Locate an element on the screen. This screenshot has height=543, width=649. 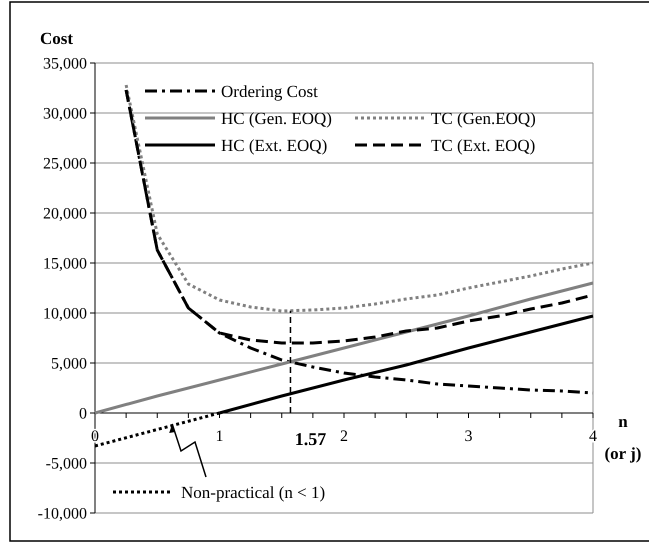
y-tick-label: 20,000 is located at coordinates (65, 214).